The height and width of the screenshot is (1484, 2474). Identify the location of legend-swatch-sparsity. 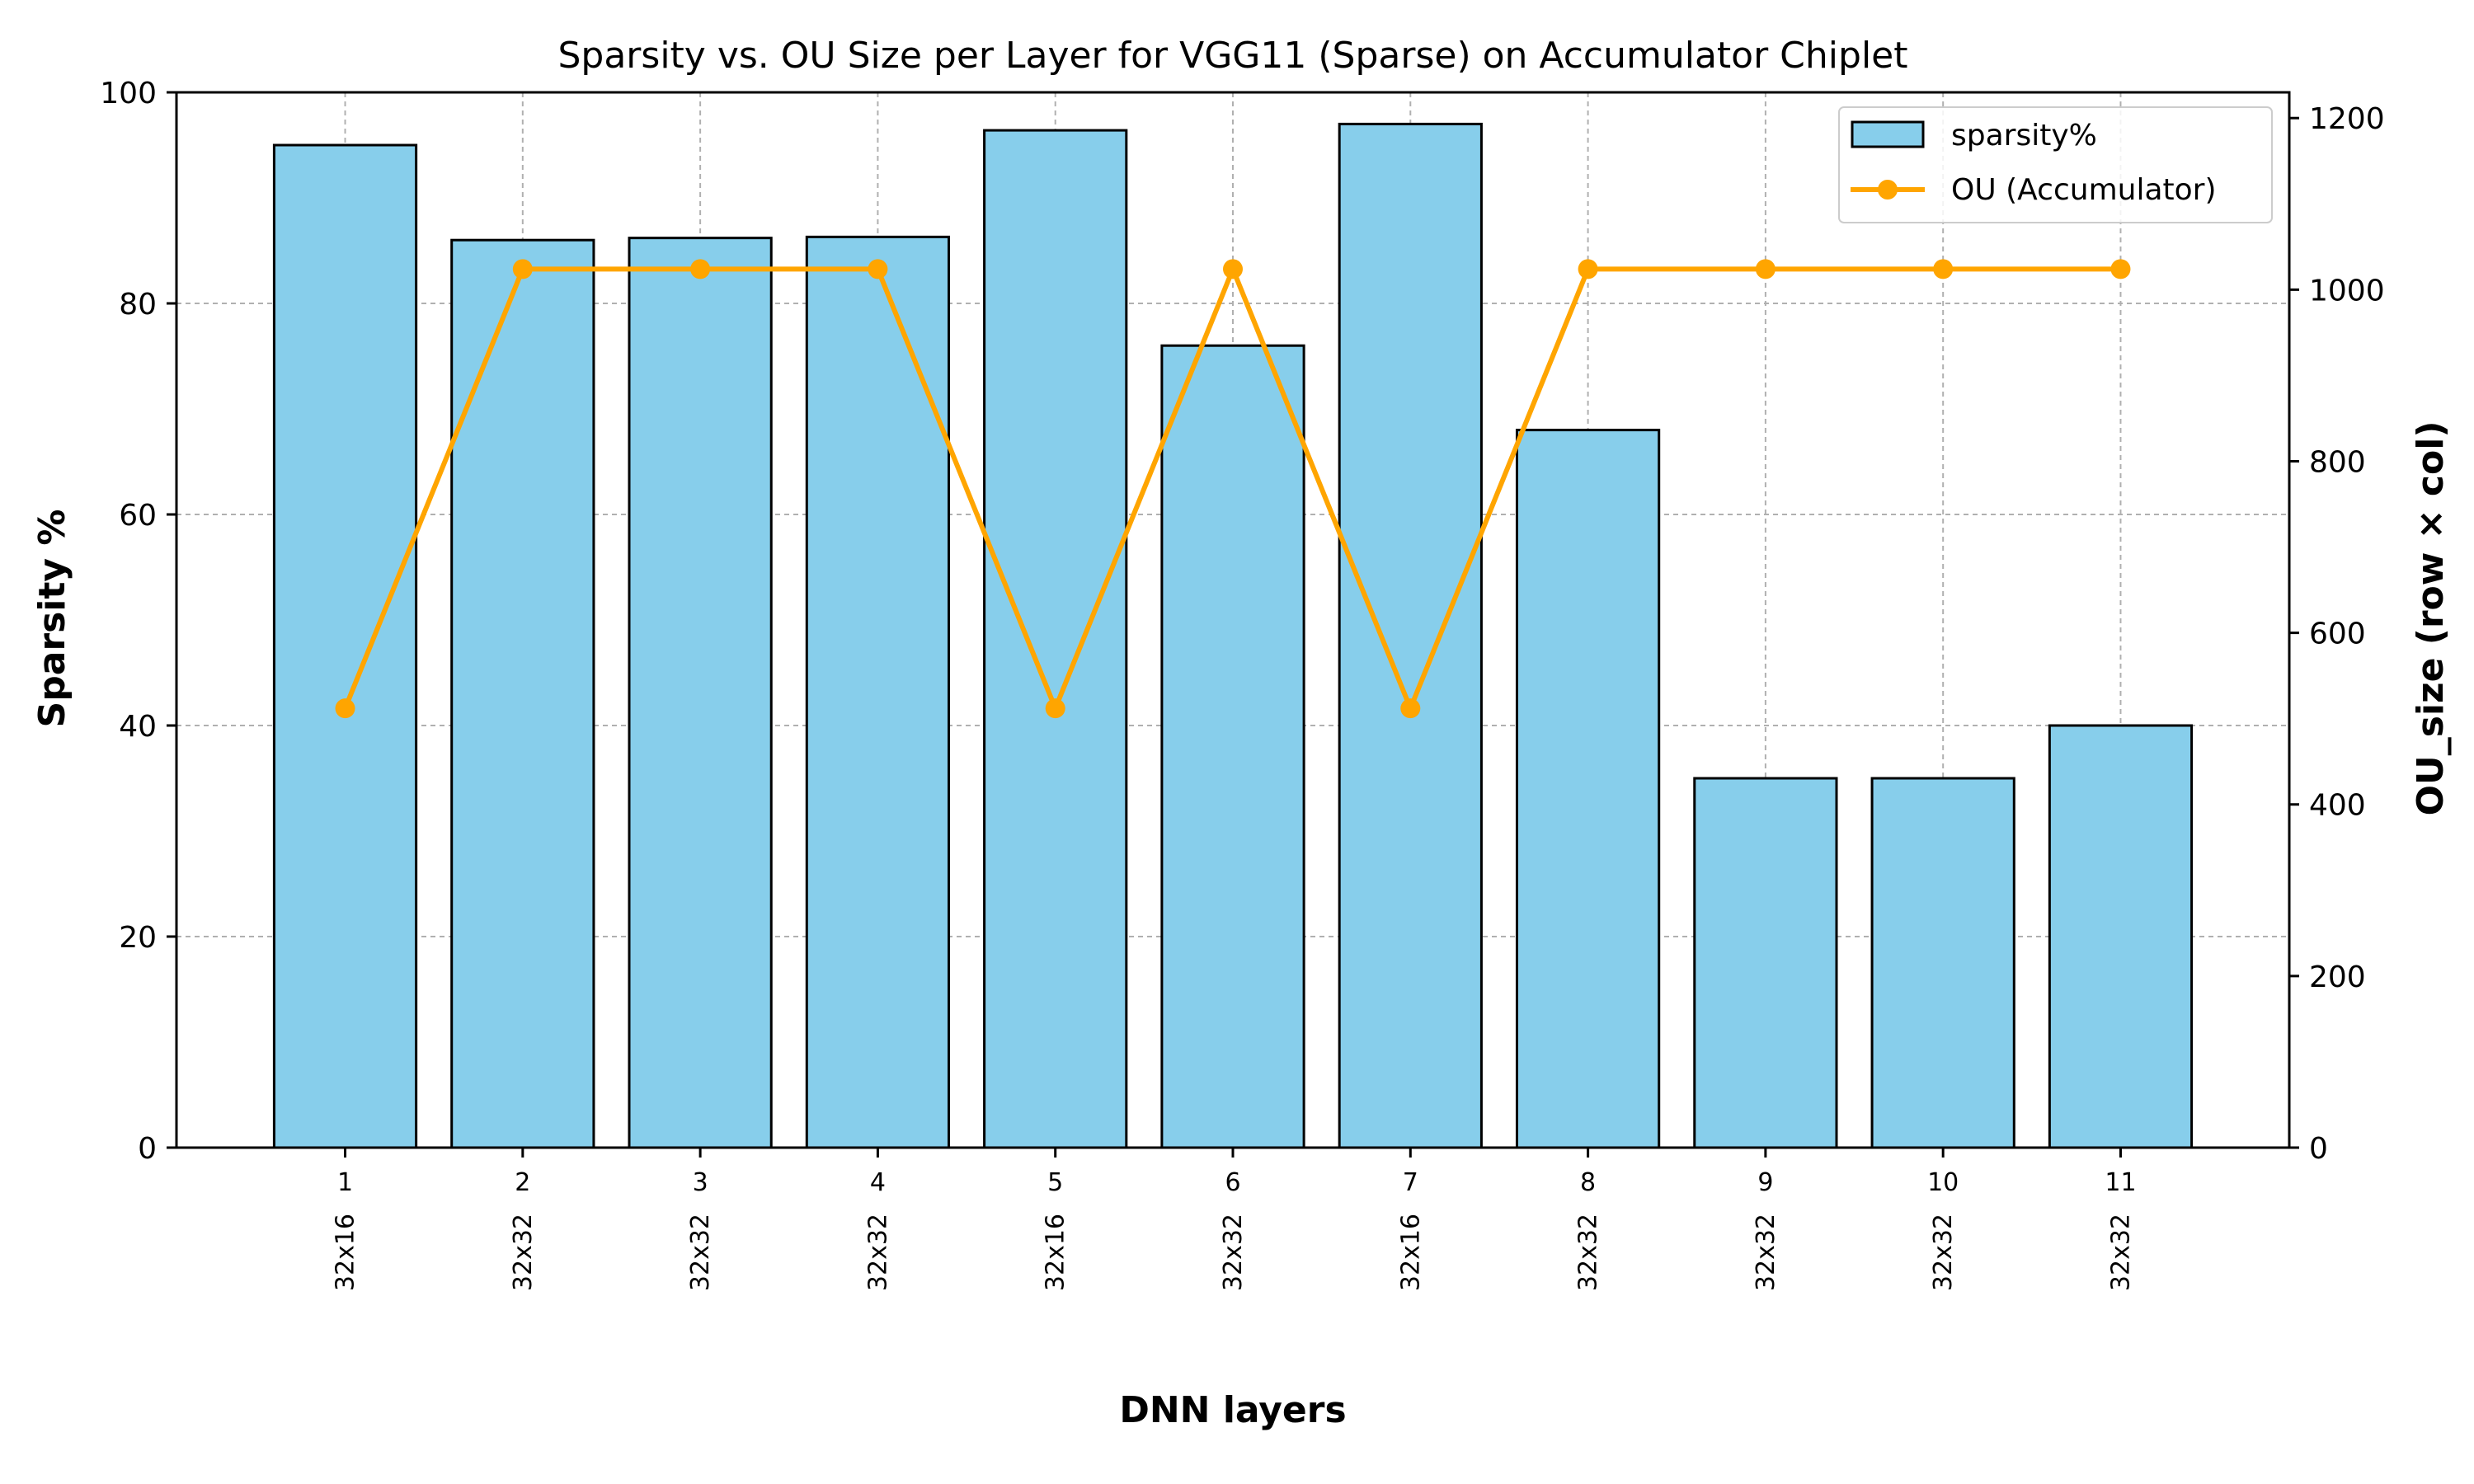
(1888, 134).